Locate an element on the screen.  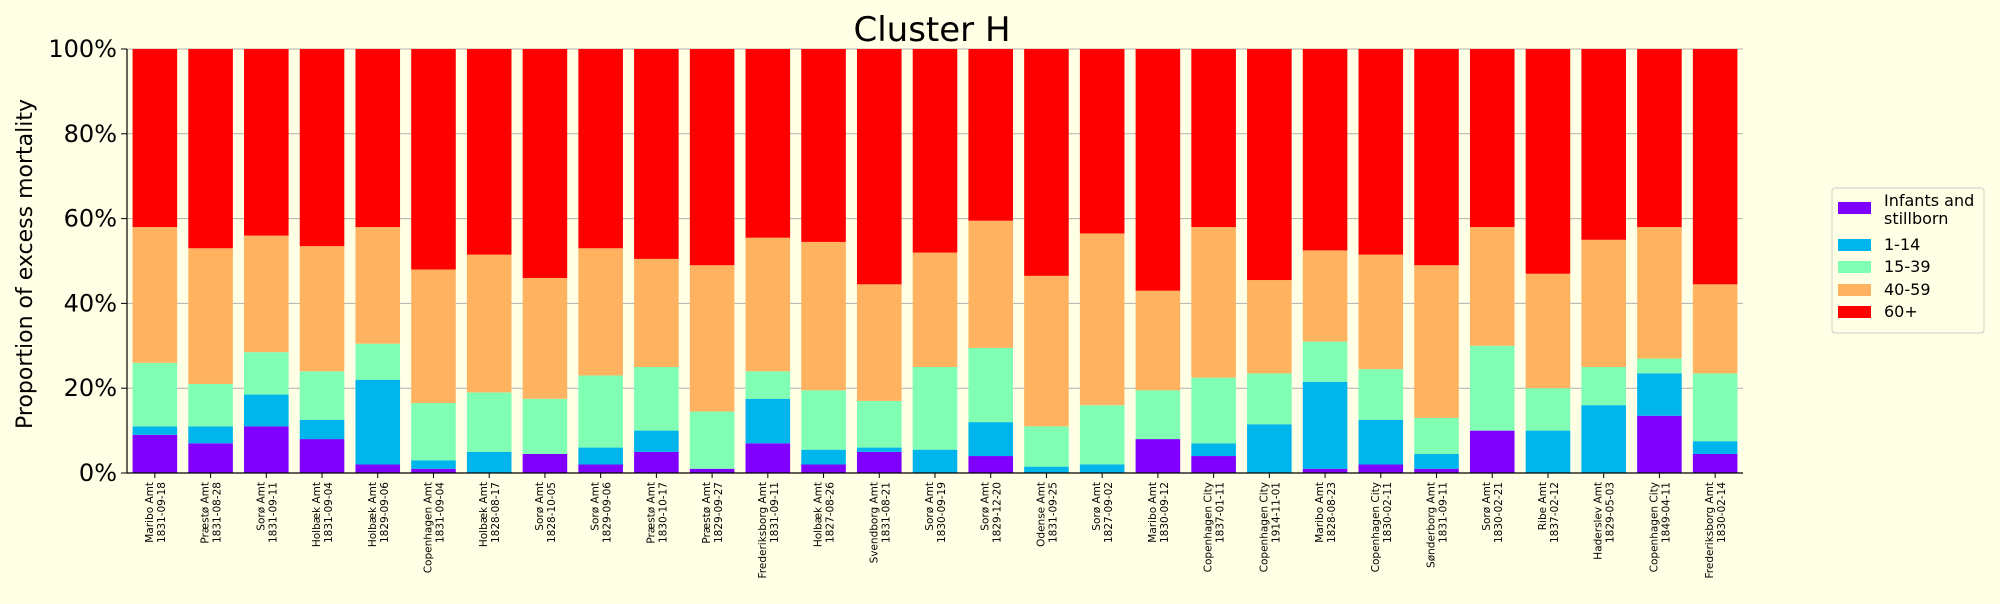
x-tick-label-line: 1831-08-21 is located at coordinates (886, 512).